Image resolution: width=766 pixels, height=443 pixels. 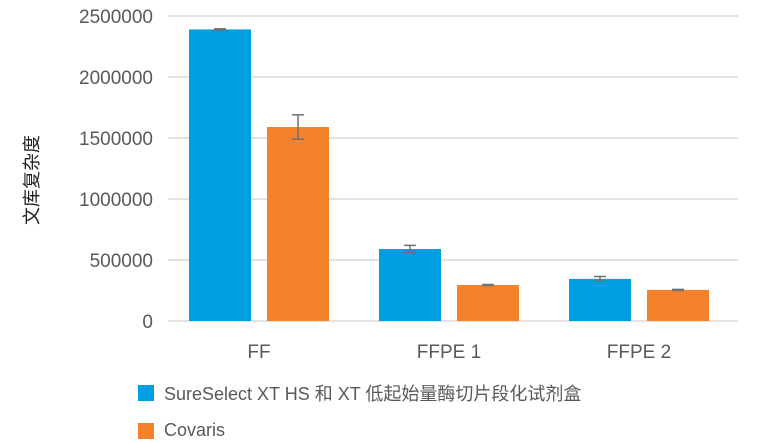 What do you see at coordinates (116, 78) in the screenshot?
I see `y-tick-label: 2000000` at bounding box center [116, 78].